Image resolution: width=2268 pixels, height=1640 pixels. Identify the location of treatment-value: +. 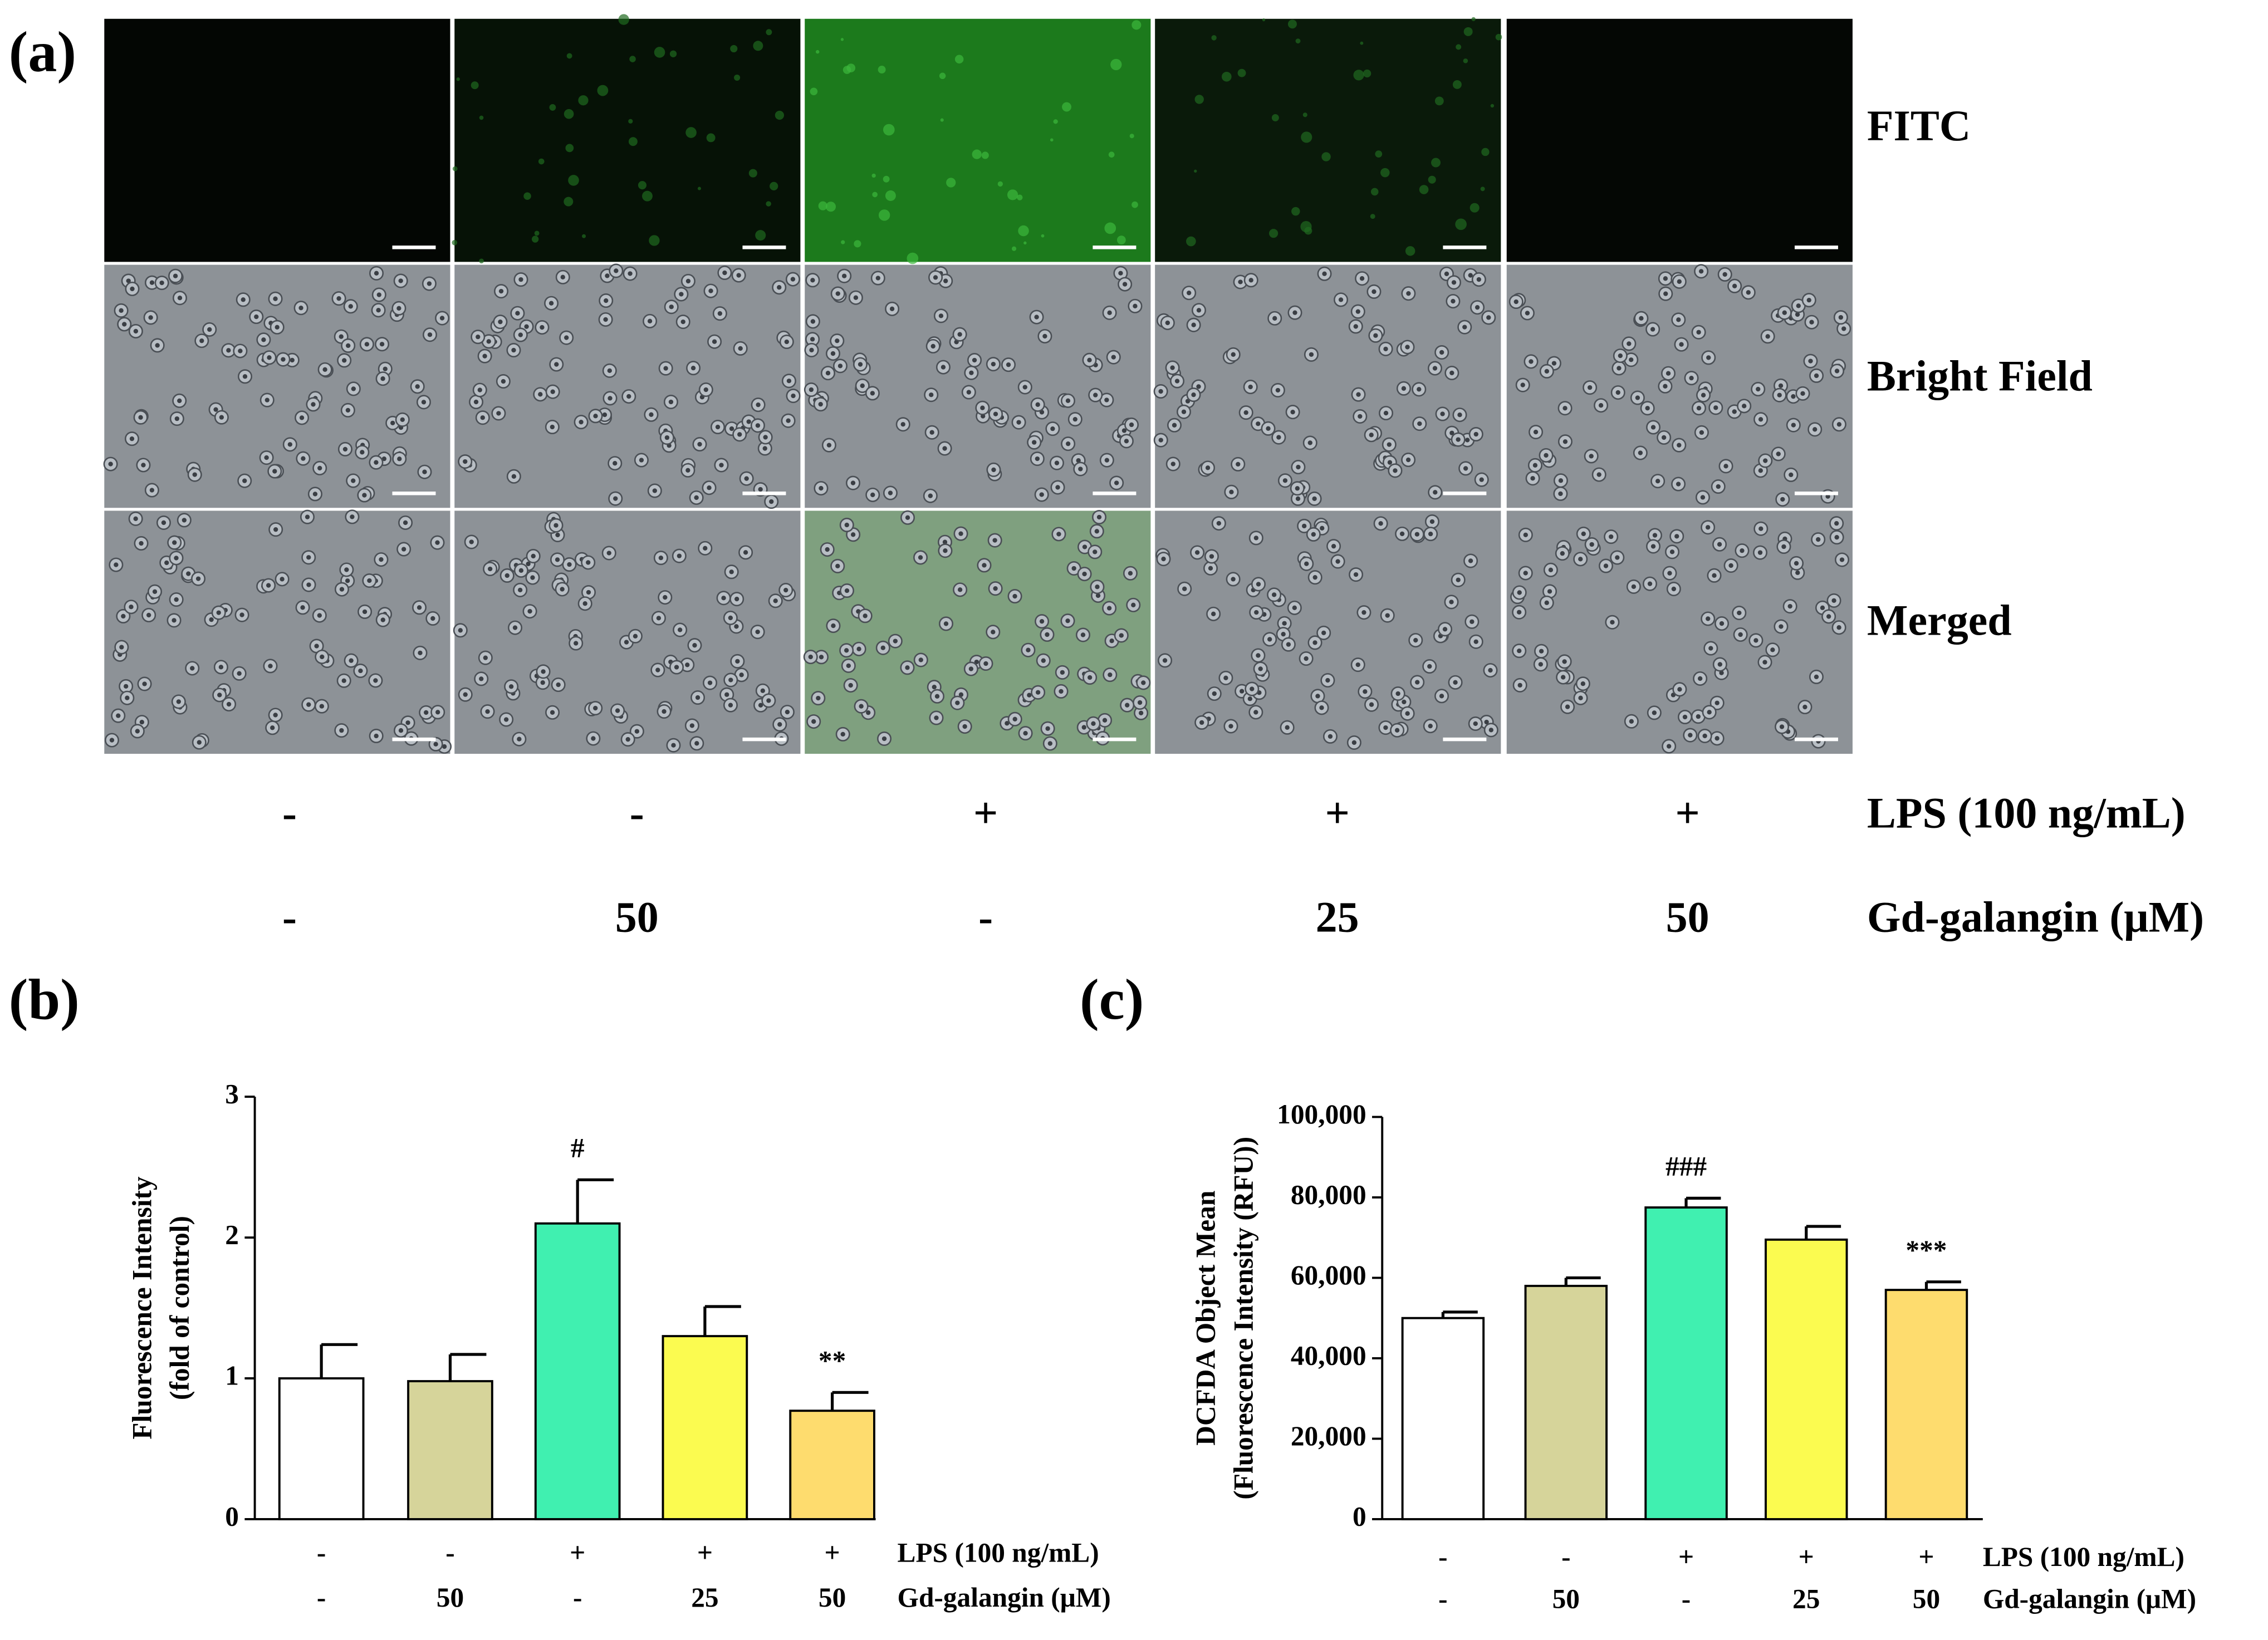
(705, 1553).